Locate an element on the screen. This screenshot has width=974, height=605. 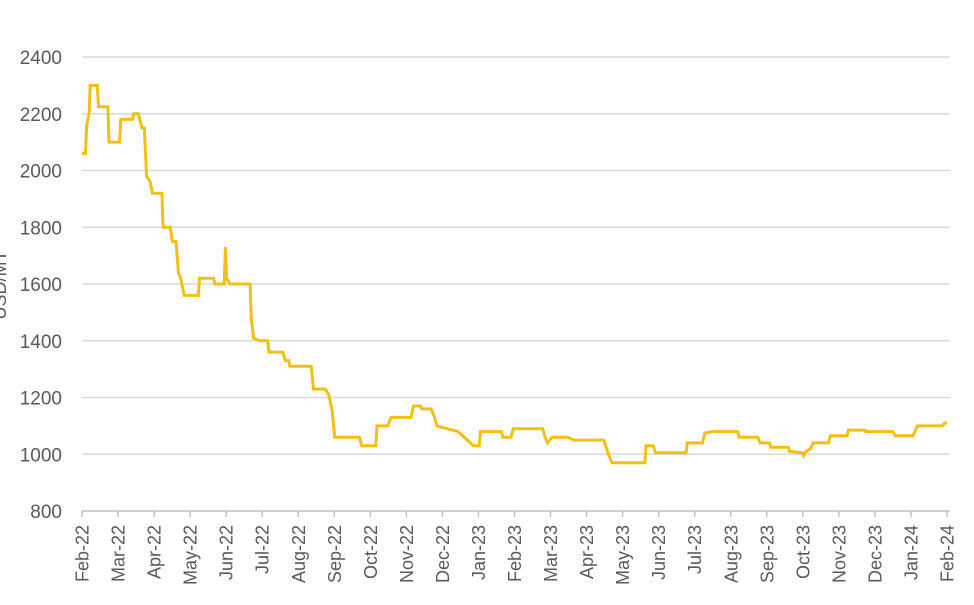
y-axis-tick-labels: 800 1000 1200 1400 1600 1800 2000 2200 2400 is located at coordinates (41, 285).